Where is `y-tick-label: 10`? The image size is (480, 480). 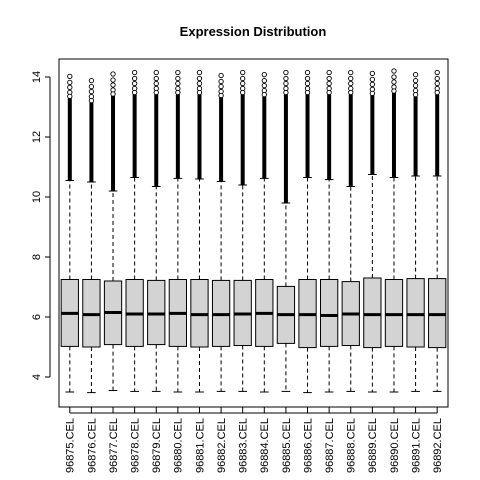 y-tick-label: 10 is located at coordinates (37, 197).